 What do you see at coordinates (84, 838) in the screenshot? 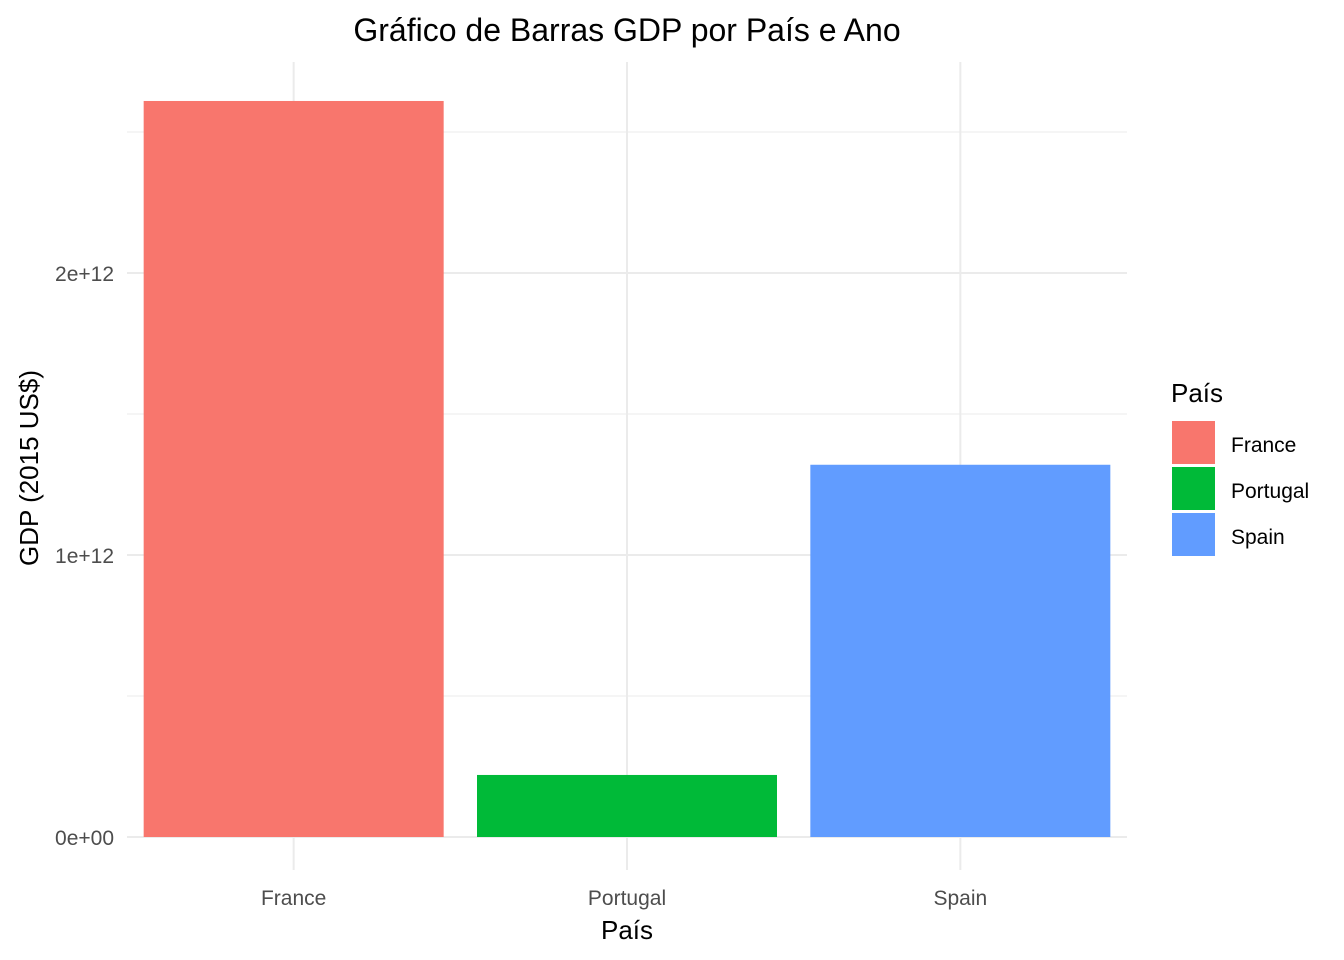
I see `y-tick-label: 0e+00` at bounding box center [84, 838].